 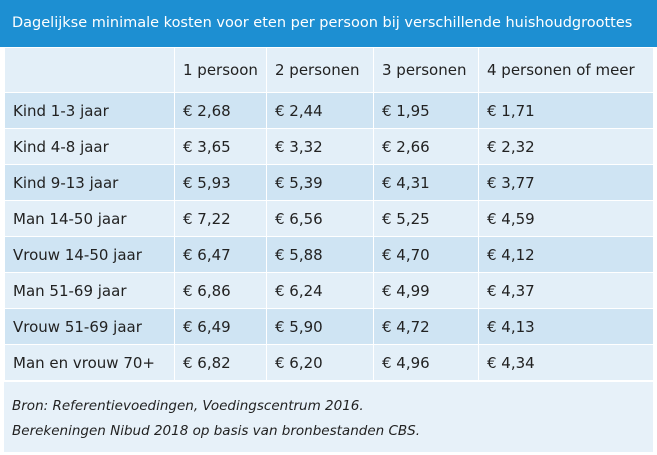 I want to click on table-row: Kind 9-13 jaar € 5,93 € 5,39 € 4,31 € 3,77, so click(x=328, y=182).